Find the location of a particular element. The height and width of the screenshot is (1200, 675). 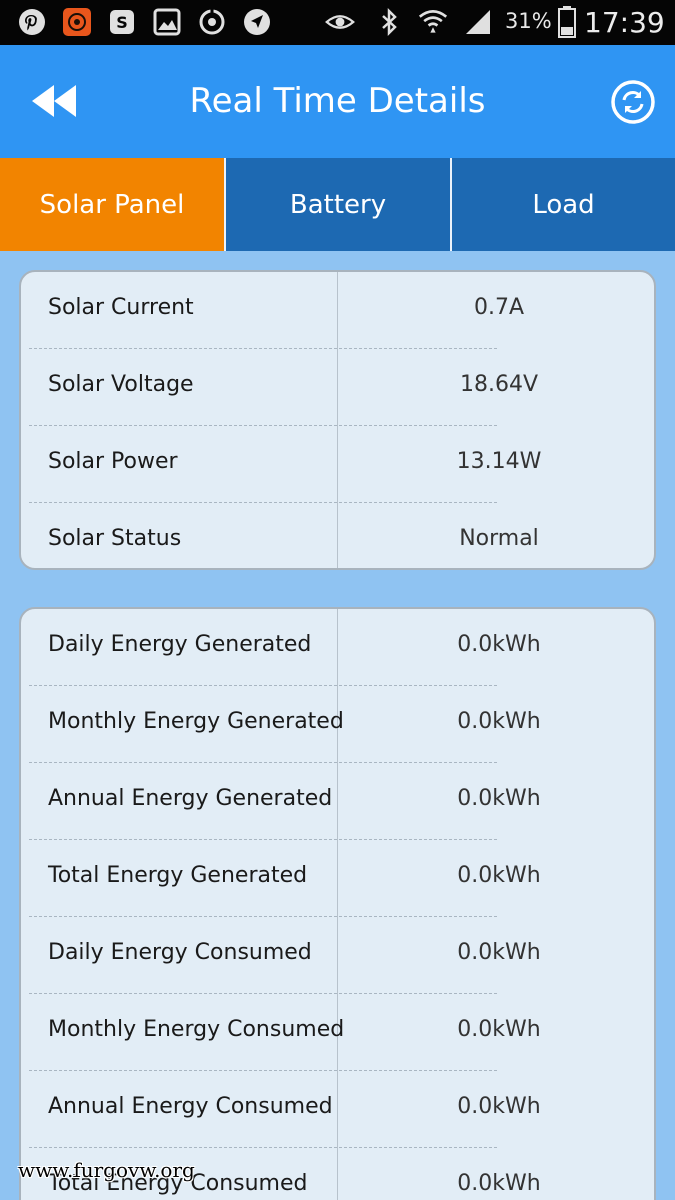

tab-battery: Battery is located at coordinates (337, 204).